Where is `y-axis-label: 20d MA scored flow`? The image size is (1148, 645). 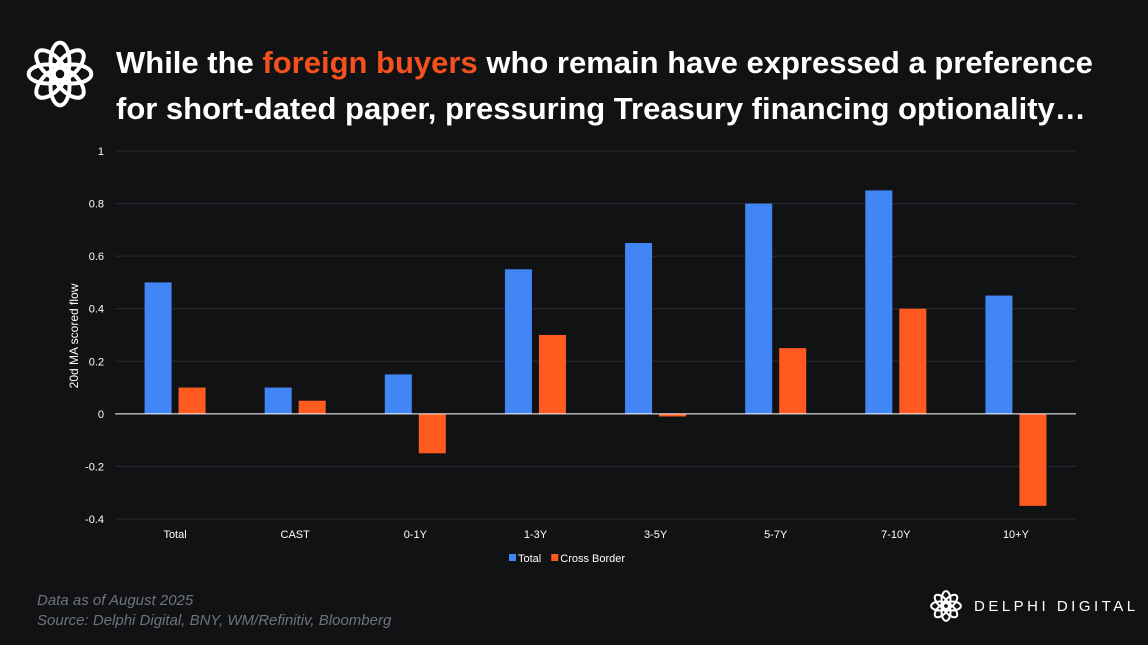 y-axis-label: 20d MA scored flow is located at coordinates (74, 335).